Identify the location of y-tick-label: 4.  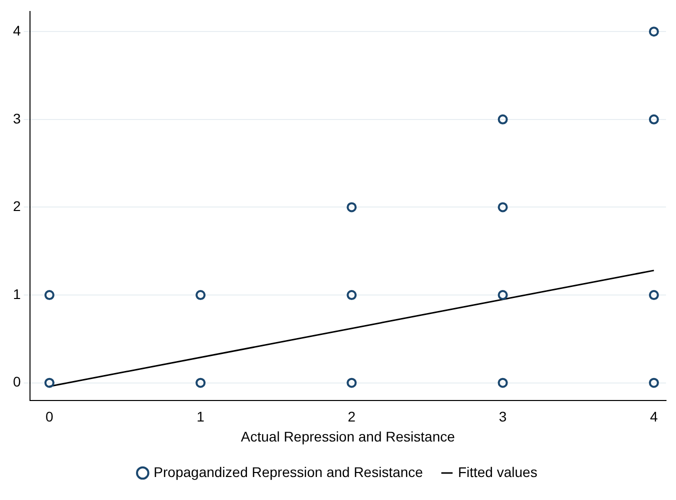
(16, 30).